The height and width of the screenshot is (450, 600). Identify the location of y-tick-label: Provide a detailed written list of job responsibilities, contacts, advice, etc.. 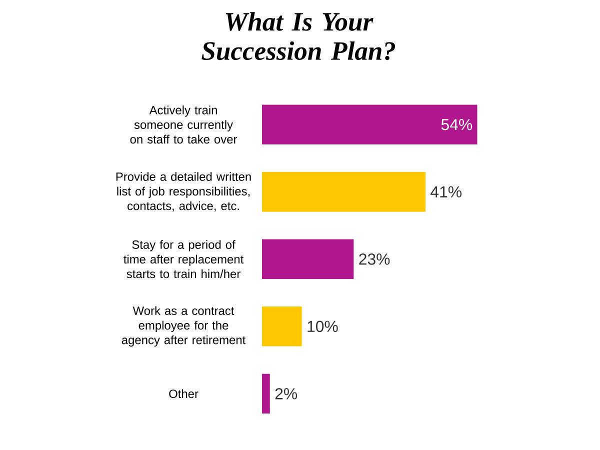
(183, 192).